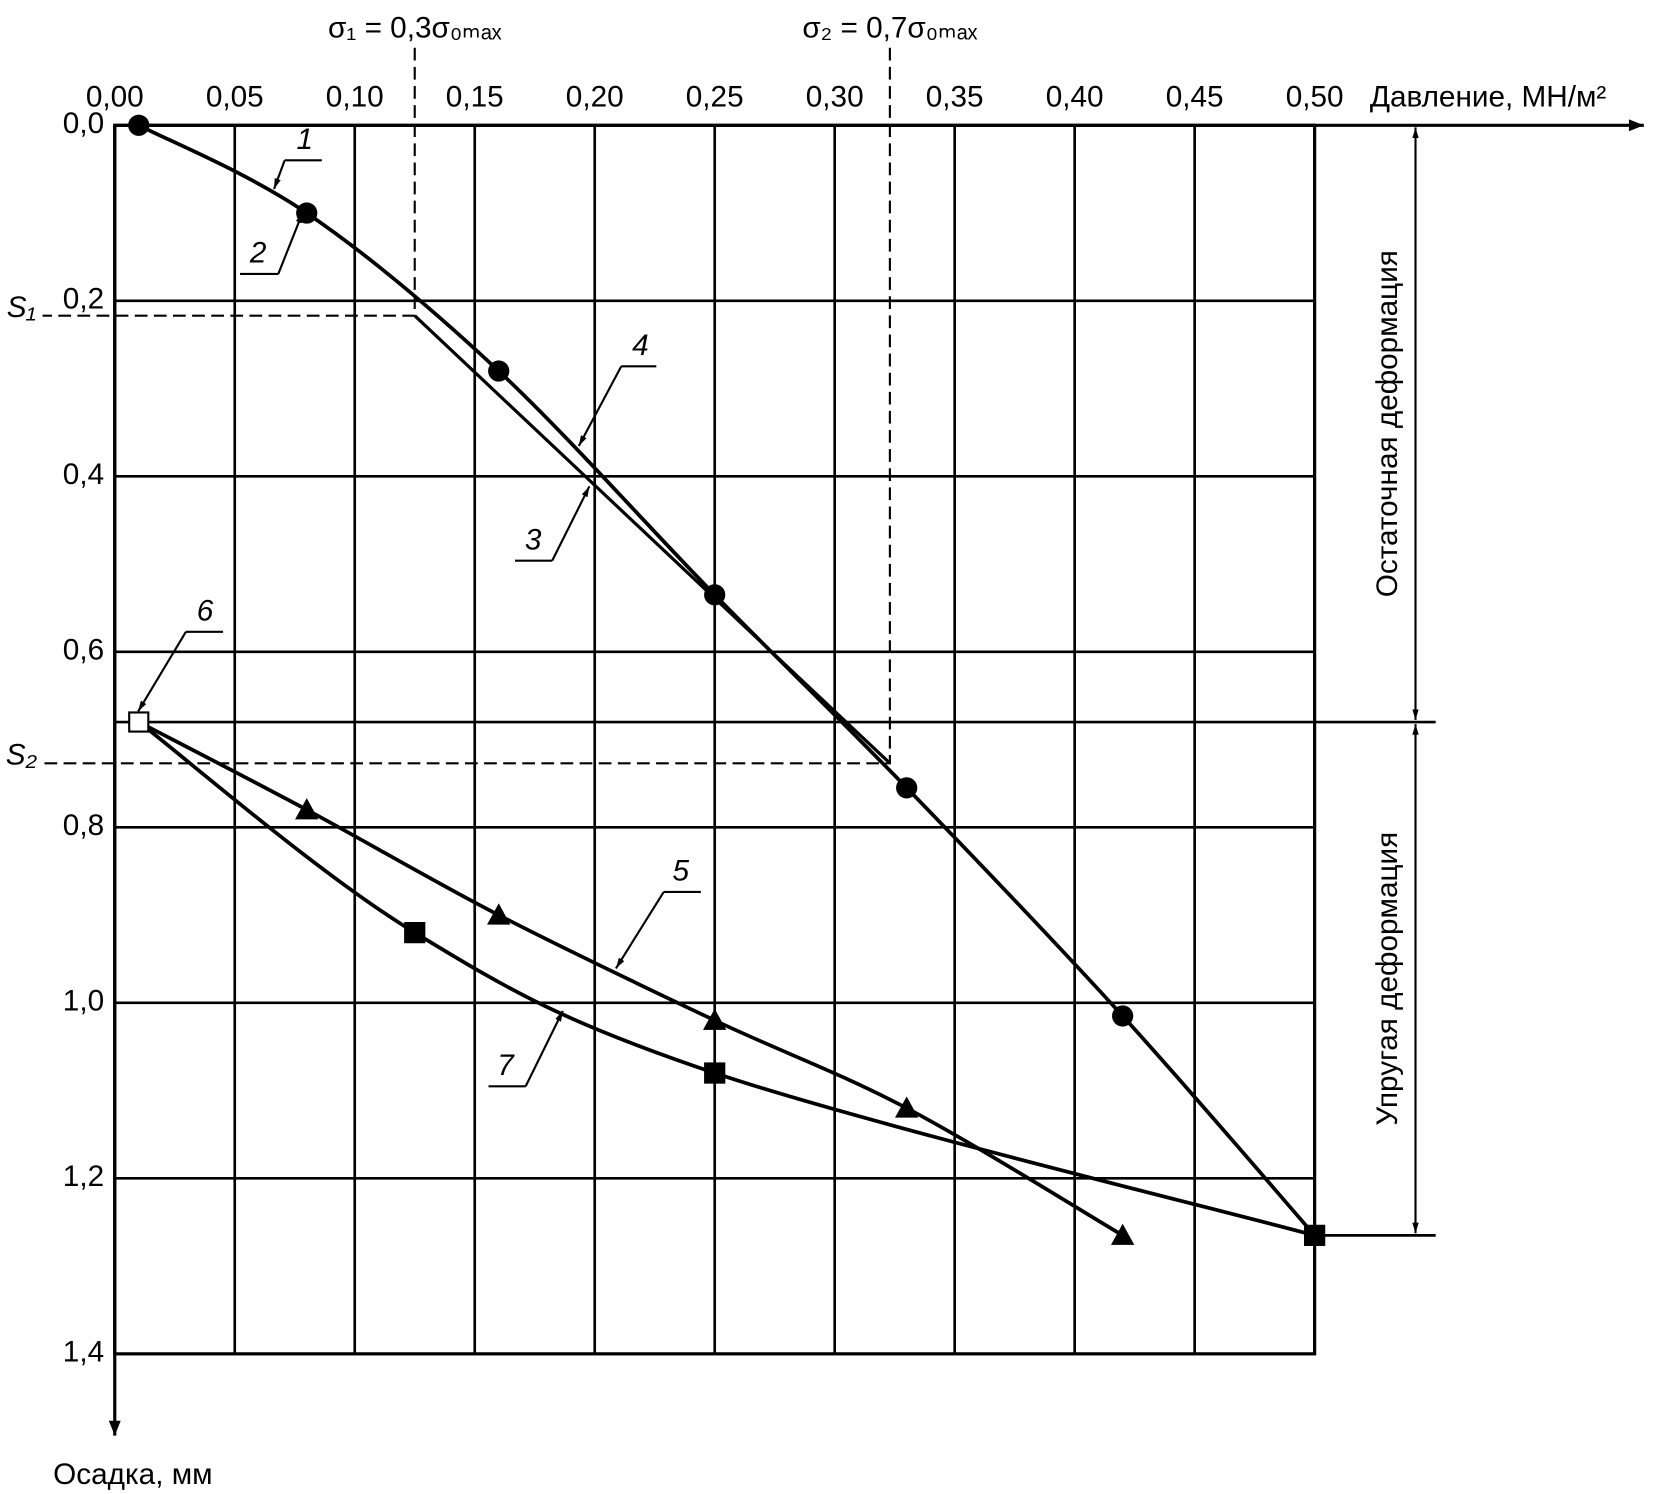  What do you see at coordinates (533, 539) in the screenshot?
I see `annotation-label: 3` at bounding box center [533, 539].